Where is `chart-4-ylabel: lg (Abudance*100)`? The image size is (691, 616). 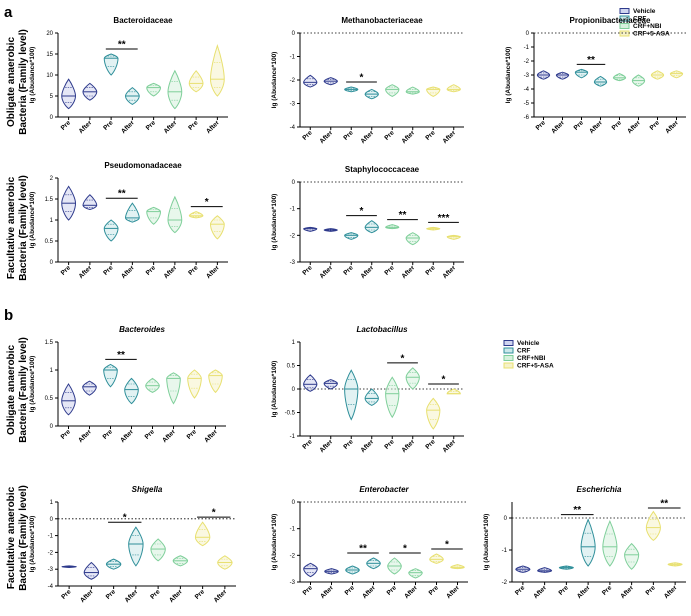 chart-4-ylabel: lg (Abudance*100) is located at coordinates (274, 222).